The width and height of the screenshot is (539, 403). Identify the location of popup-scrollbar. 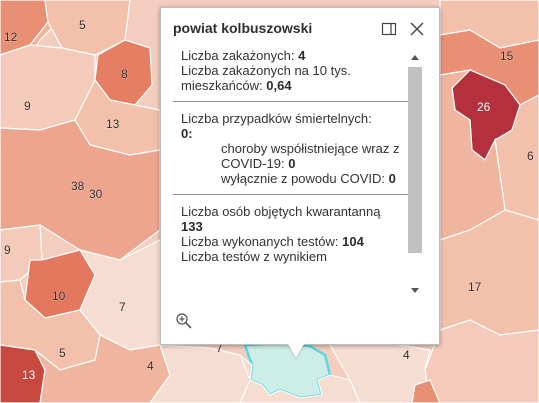
(415, 174).